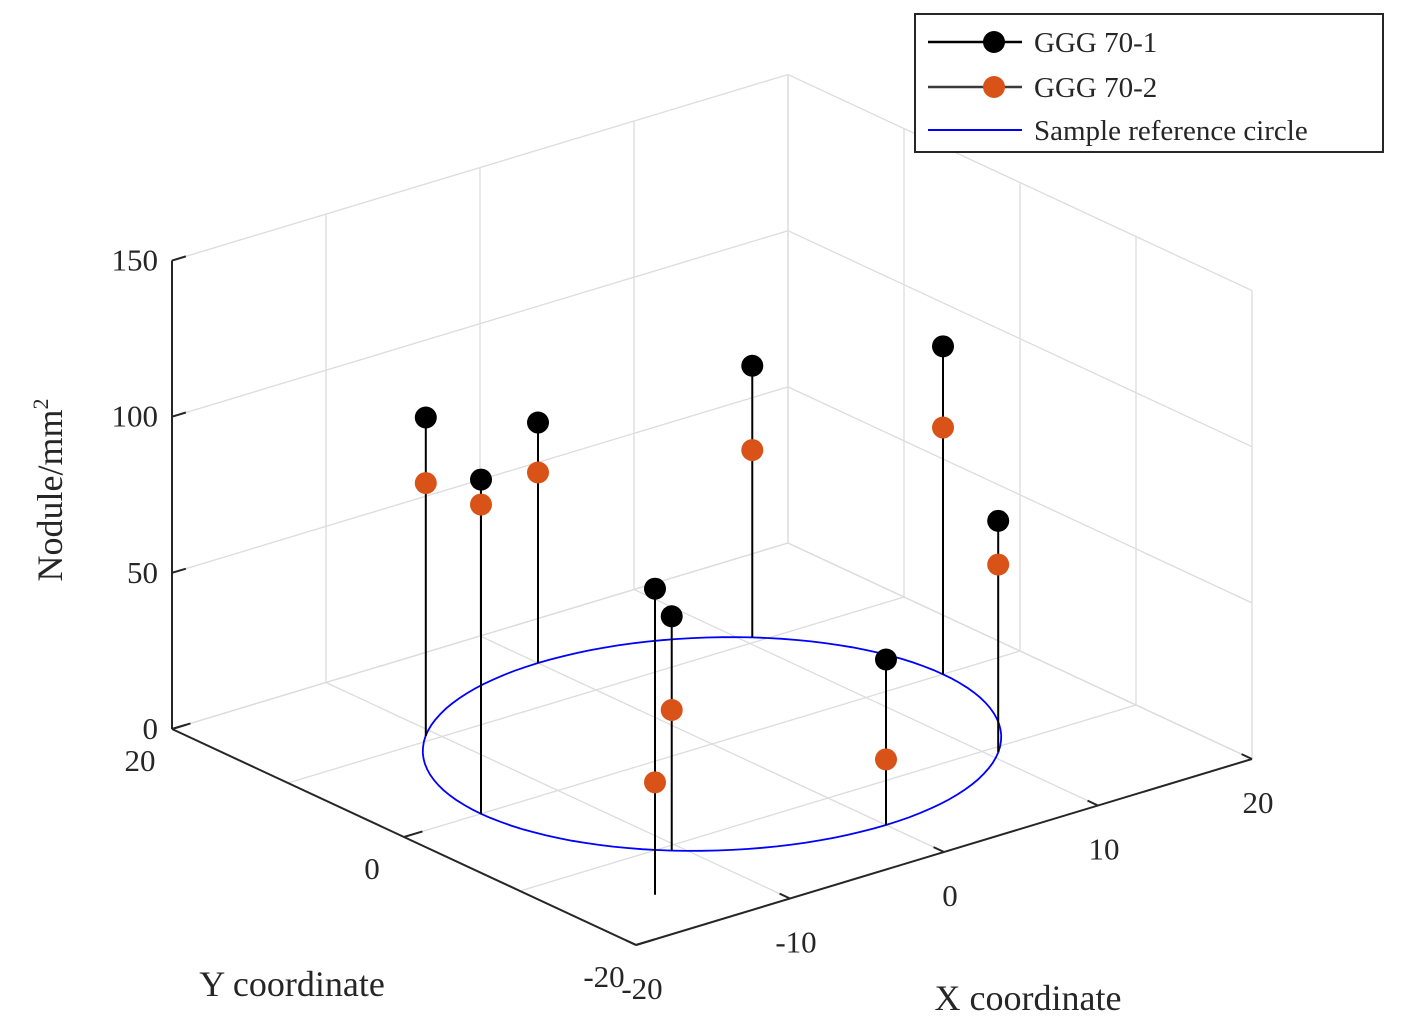 This screenshot has width=1401, height=1026. What do you see at coordinates (372, 868) in the screenshot?
I see `y-tick-label: 0` at bounding box center [372, 868].